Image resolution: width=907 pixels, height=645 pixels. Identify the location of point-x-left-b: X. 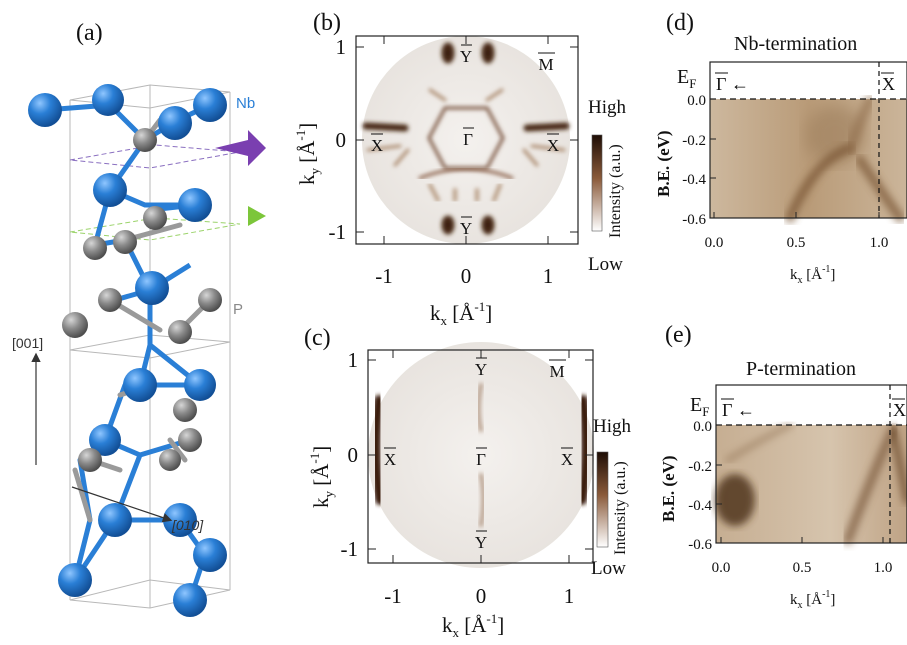
(377, 145).